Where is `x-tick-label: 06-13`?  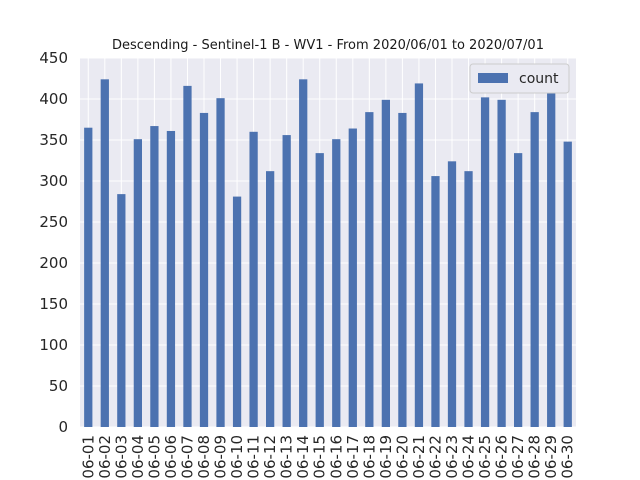
x-tick-label: 06-13 is located at coordinates (287, 457).